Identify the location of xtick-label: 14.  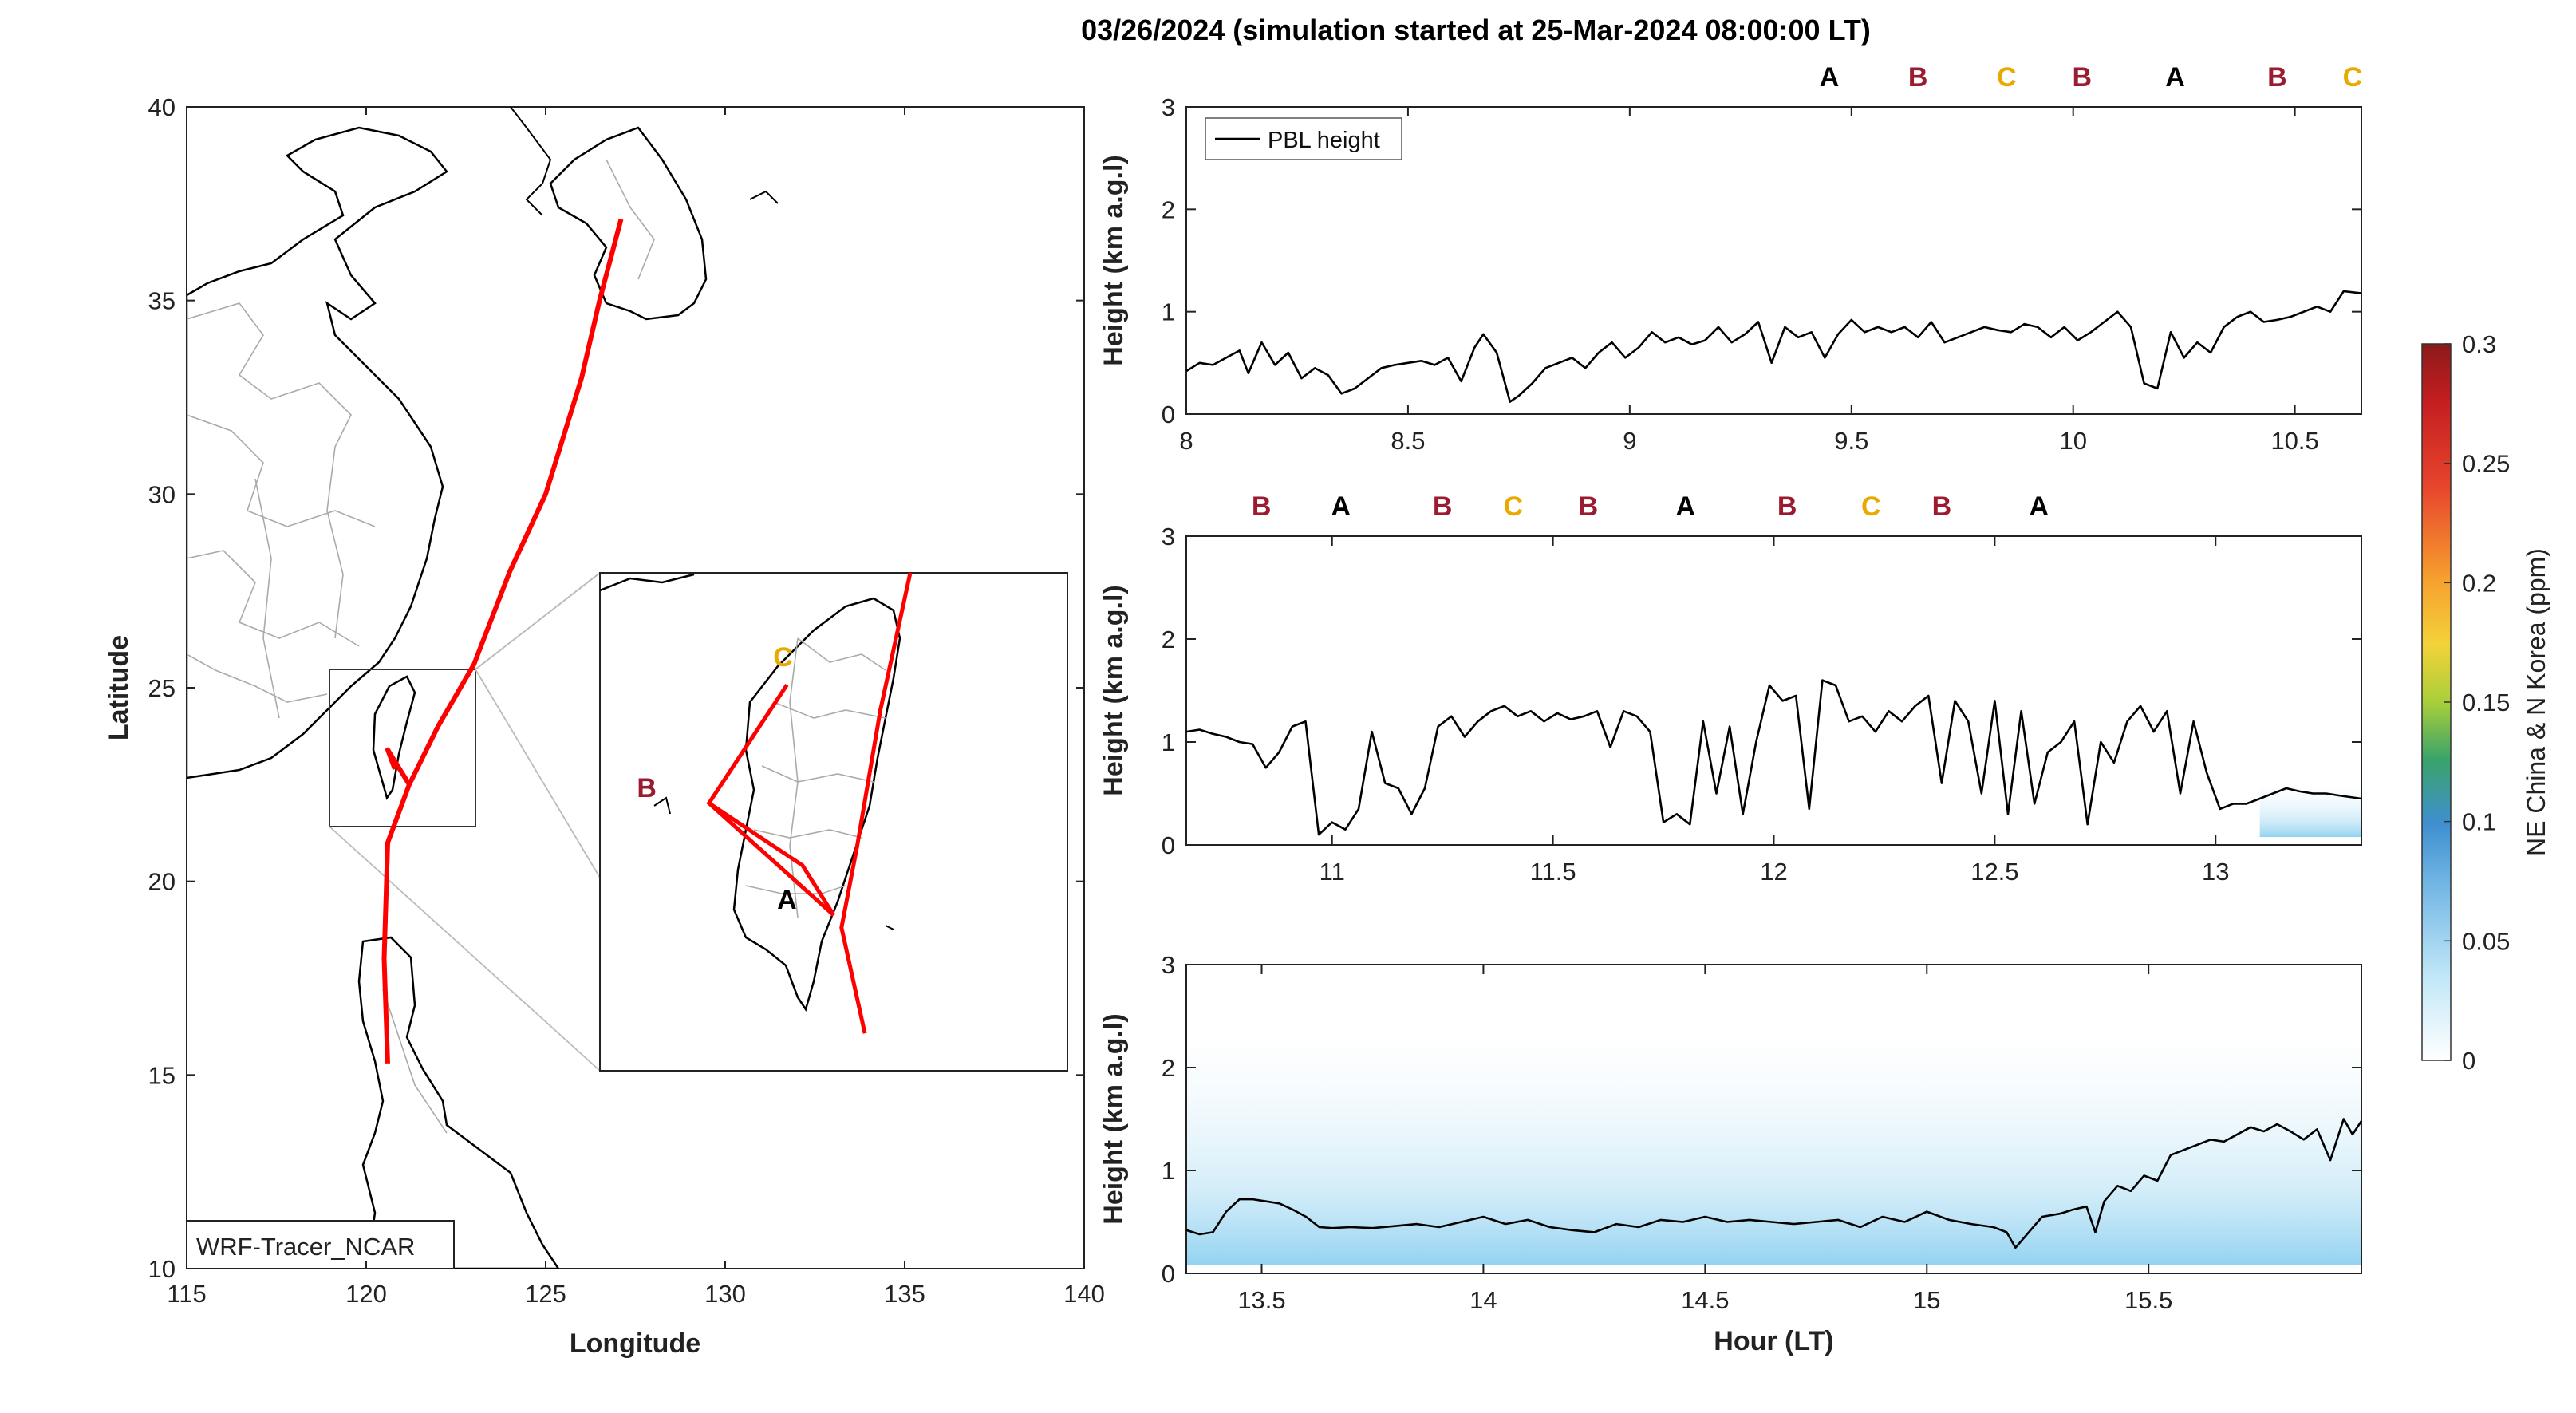
(1483, 1300).